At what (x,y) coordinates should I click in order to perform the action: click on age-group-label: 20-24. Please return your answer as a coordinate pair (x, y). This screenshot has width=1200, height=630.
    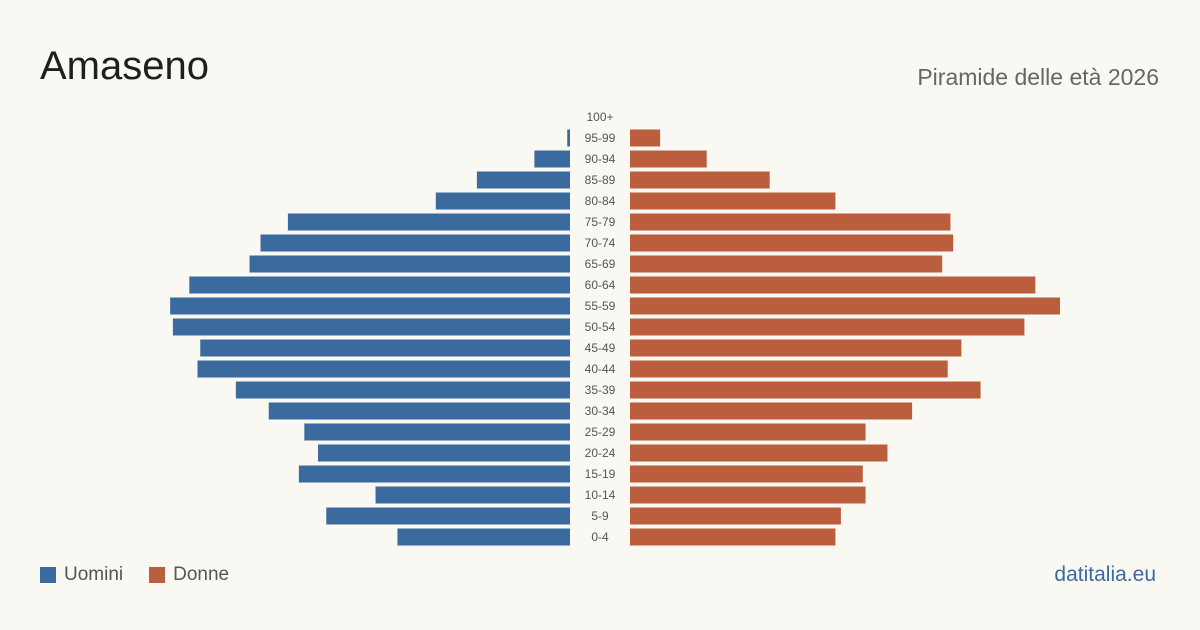
    Looking at the image, I should click on (600, 453).